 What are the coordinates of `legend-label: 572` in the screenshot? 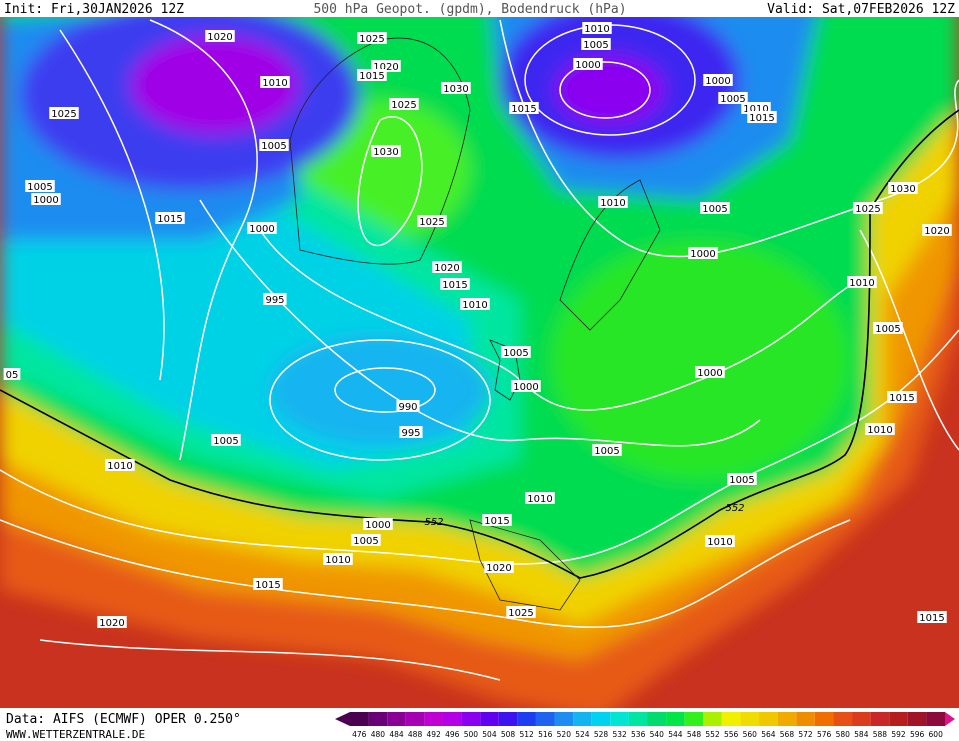 It's located at (805, 734).